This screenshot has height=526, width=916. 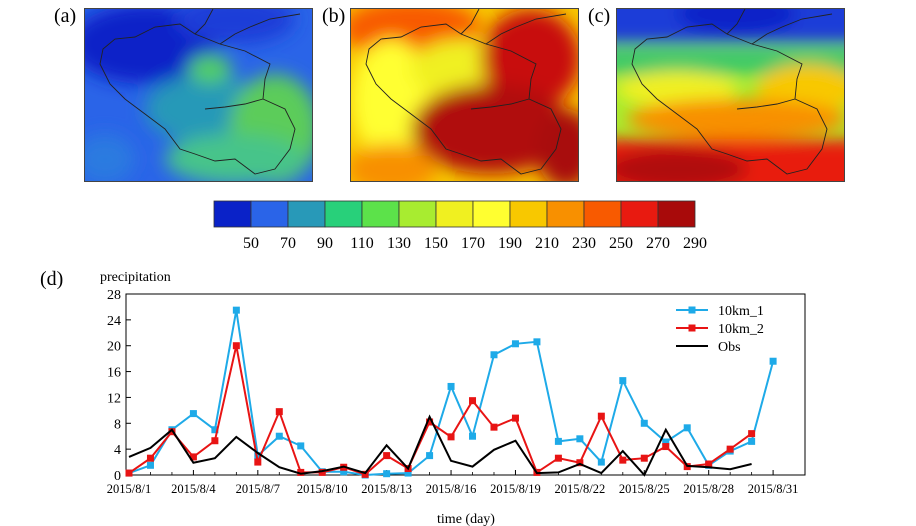 What do you see at coordinates (114, 347) in the screenshot?
I see `y-tick-label: 20` at bounding box center [114, 347].